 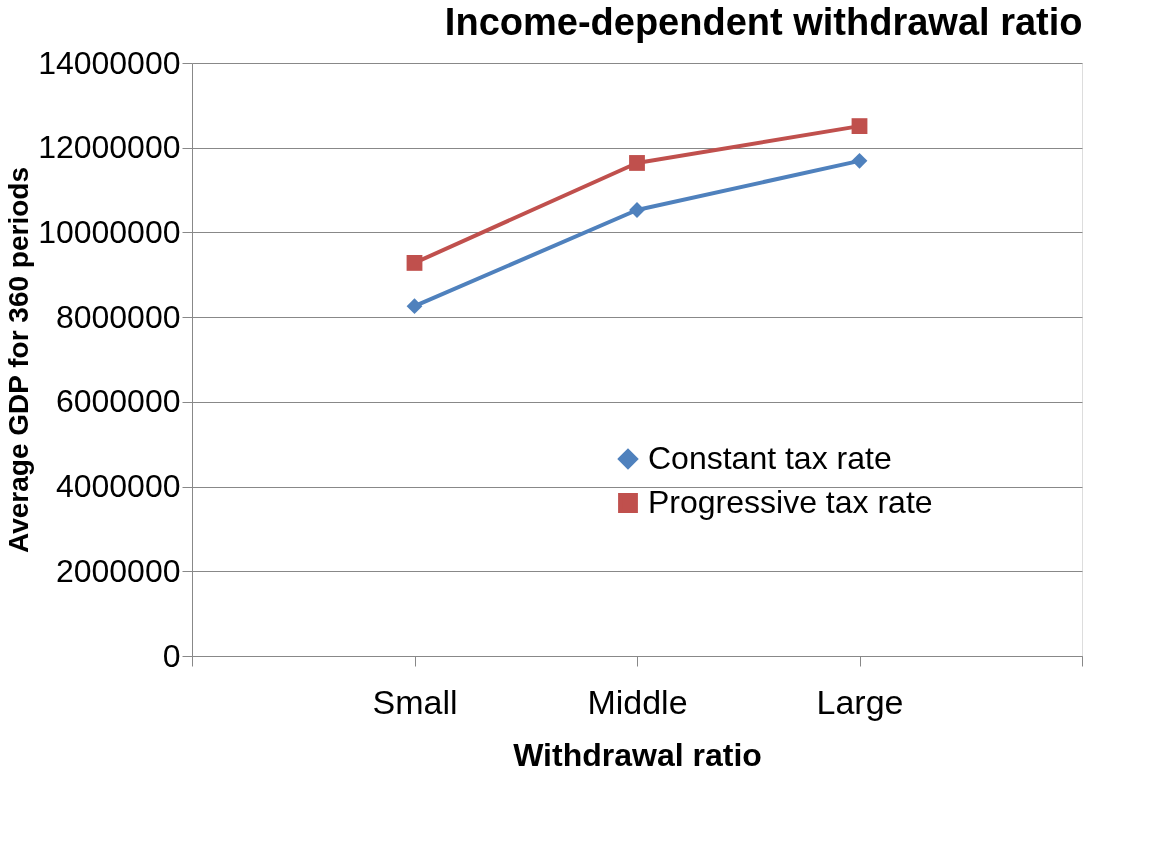 What do you see at coordinates (118, 570) in the screenshot?
I see `y-tick-label: 2000000` at bounding box center [118, 570].